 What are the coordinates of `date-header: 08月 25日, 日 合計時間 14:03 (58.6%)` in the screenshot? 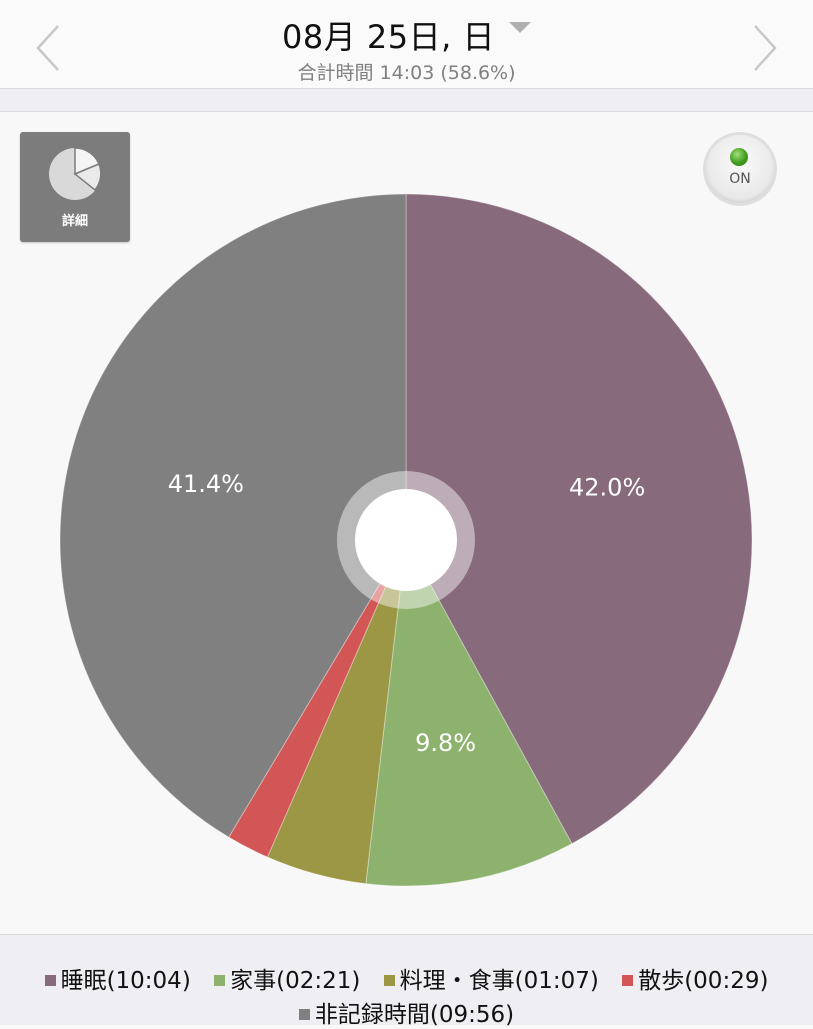 It's located at (406, 44).